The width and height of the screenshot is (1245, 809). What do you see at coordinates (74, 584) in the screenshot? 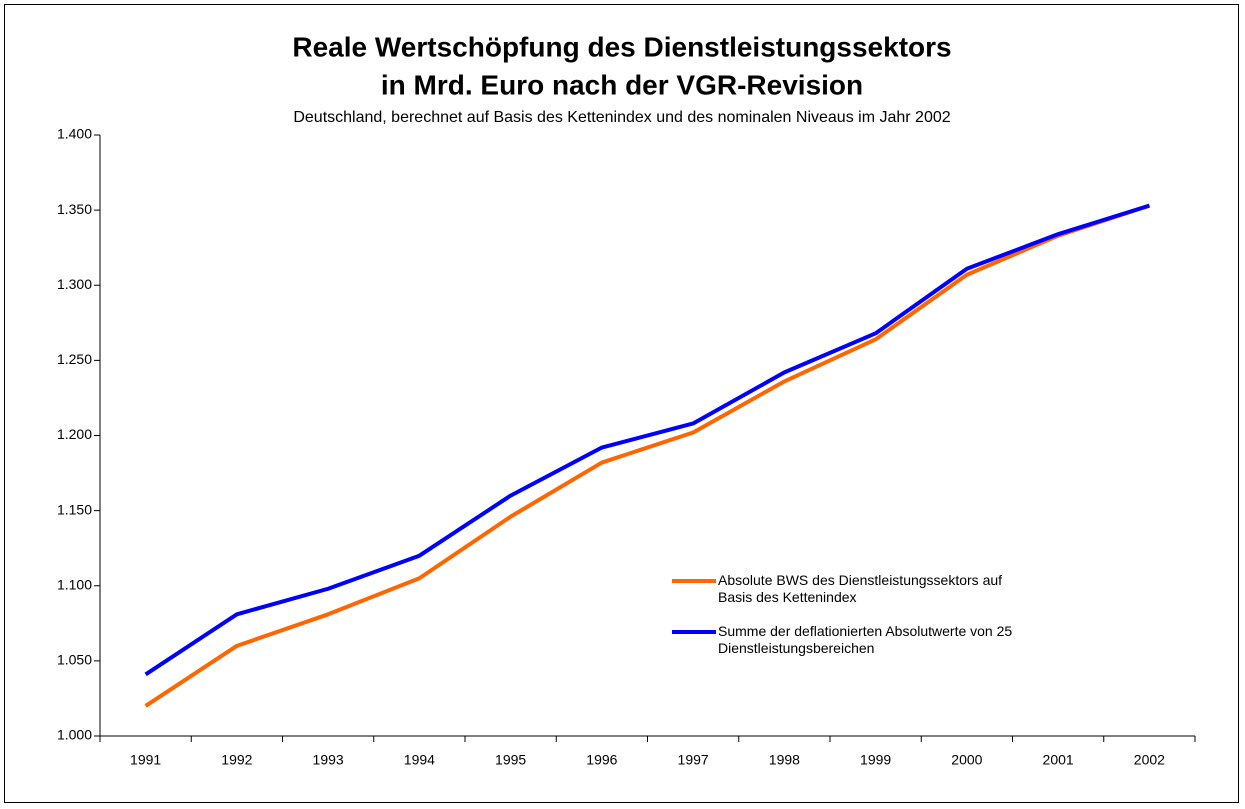
I see `y-tick-label: 1.100` at bounding box center [74, 584].